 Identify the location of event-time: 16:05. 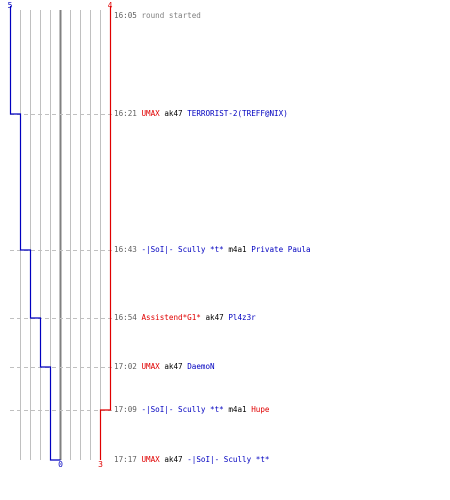
(125, 15).